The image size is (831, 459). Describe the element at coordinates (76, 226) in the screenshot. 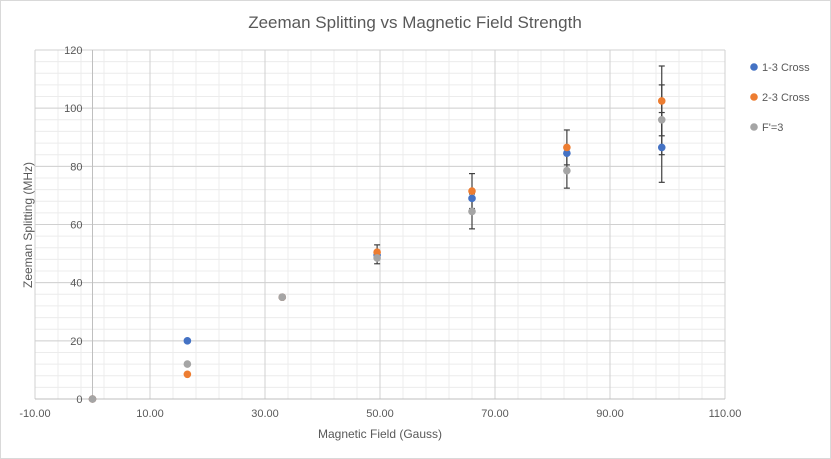

I see `y-tick-label: 60` at that location.